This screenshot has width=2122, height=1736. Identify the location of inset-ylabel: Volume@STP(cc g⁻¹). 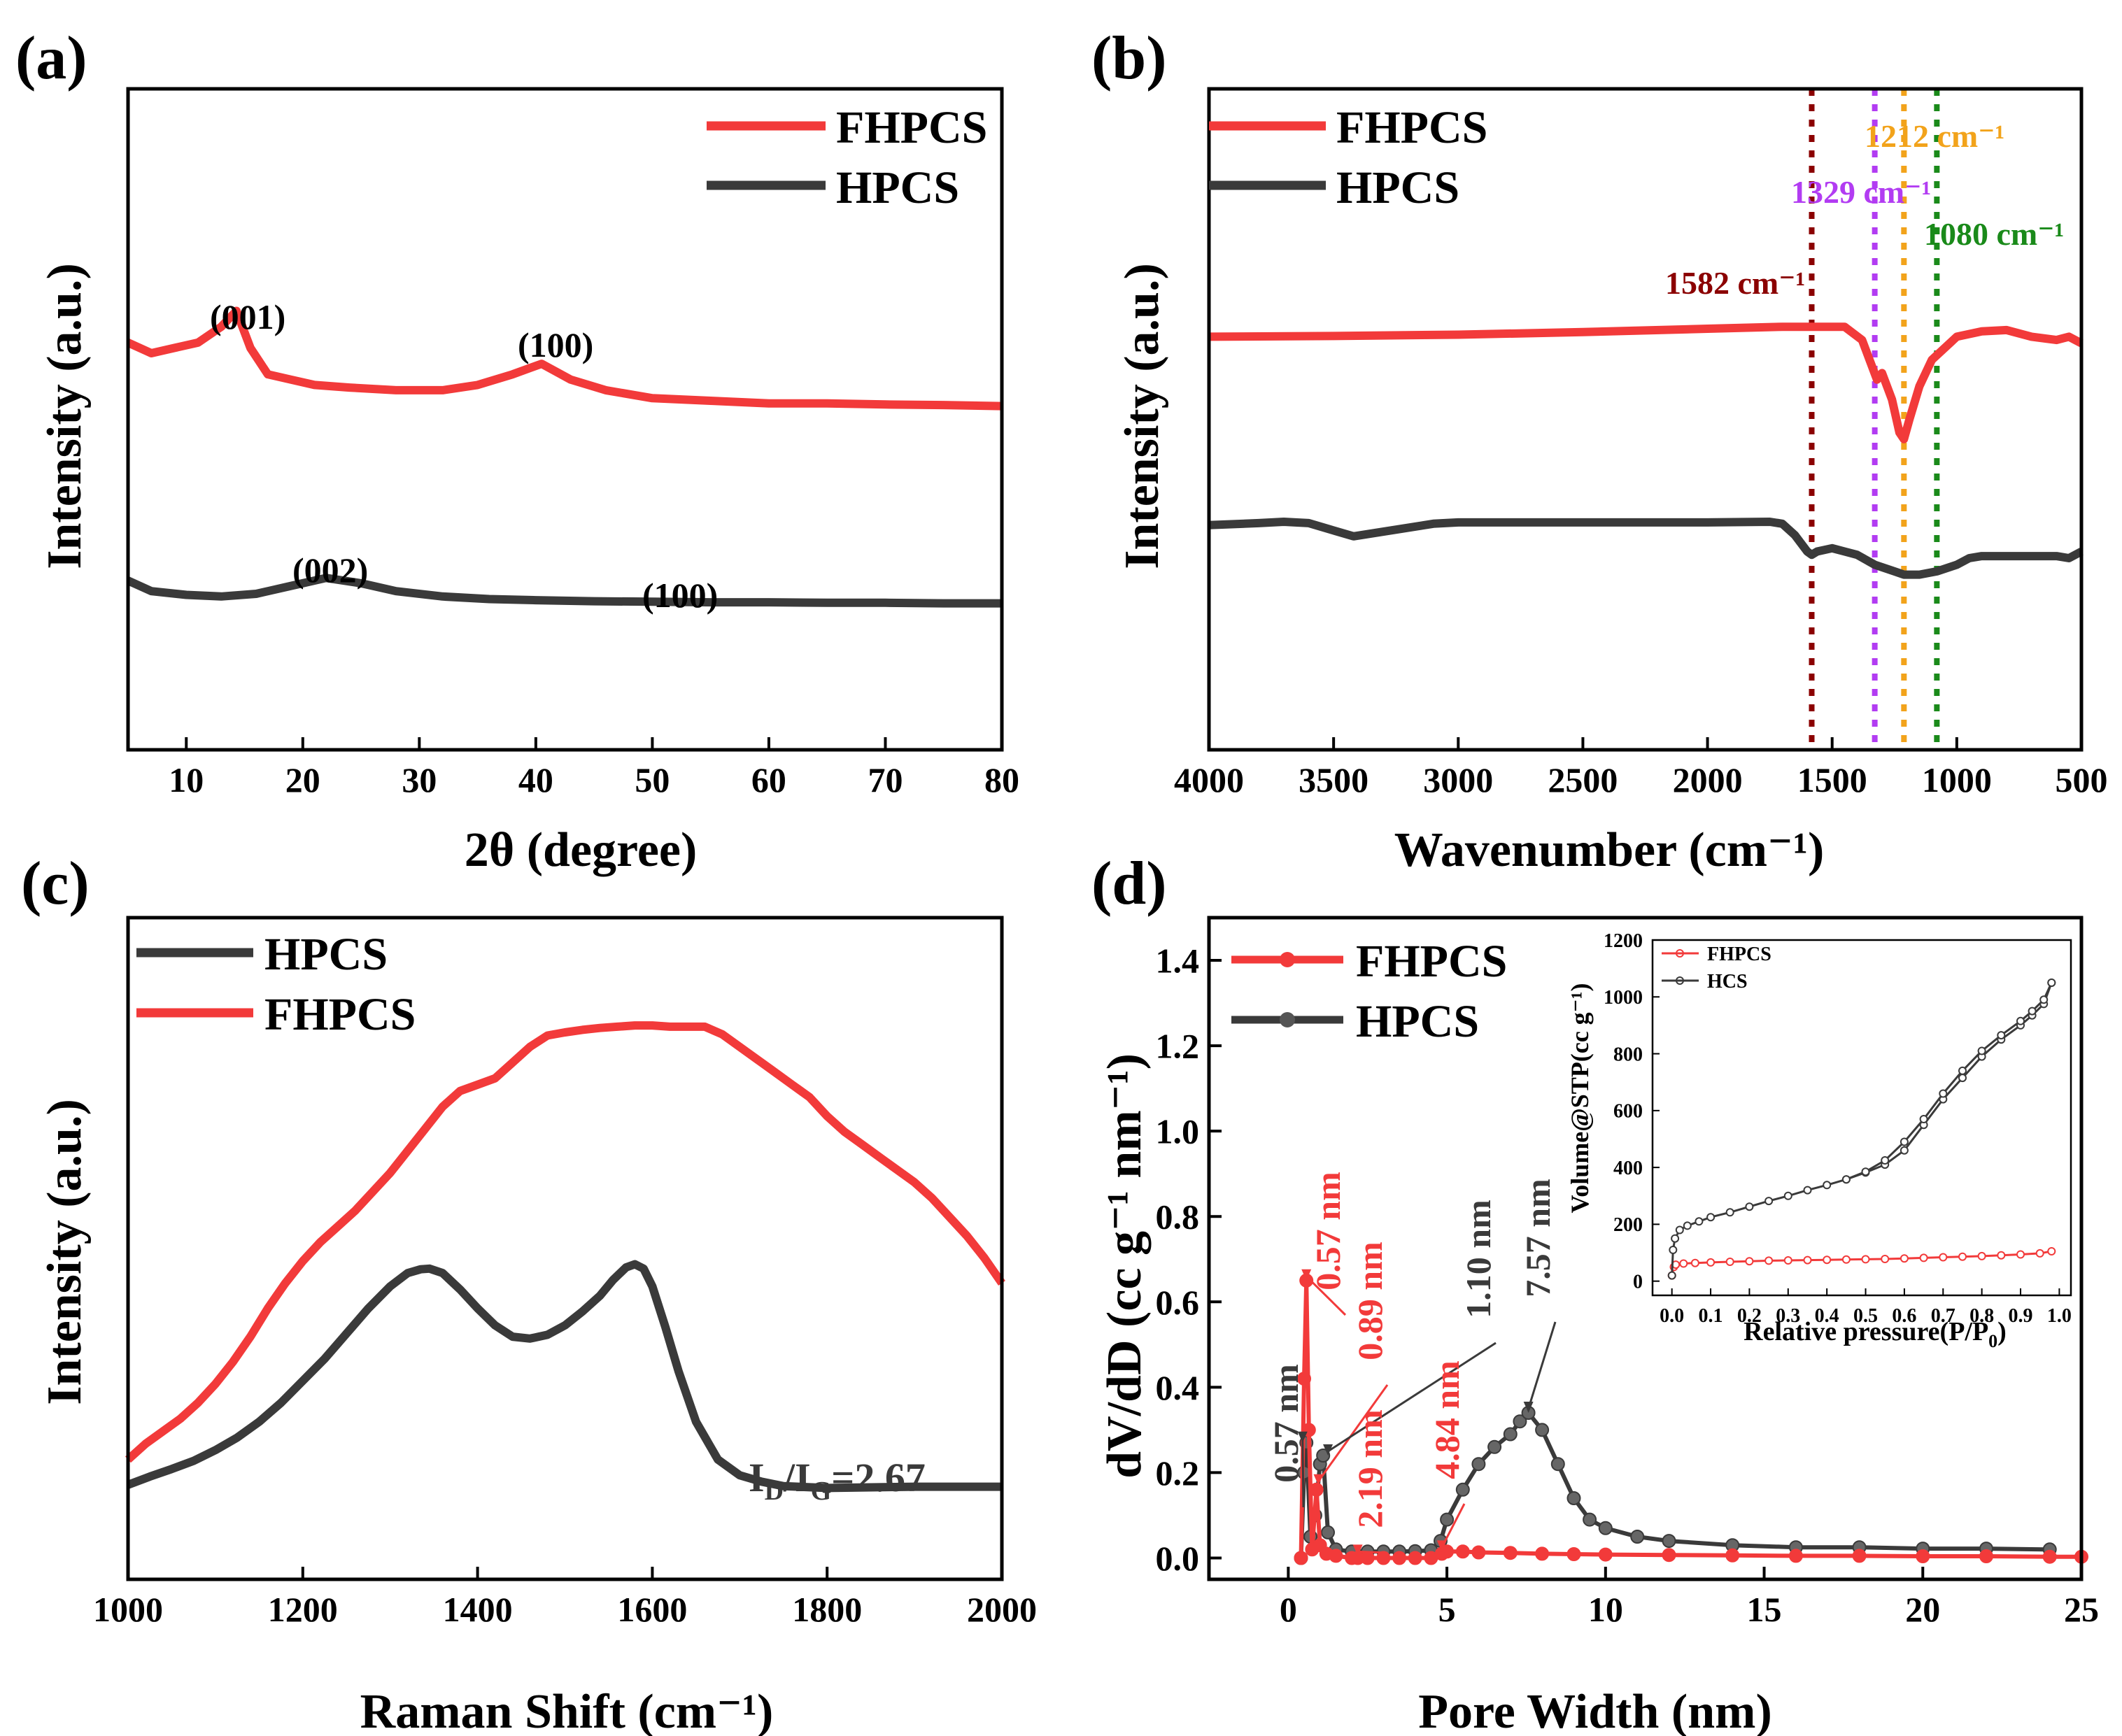
(1580, 1098).